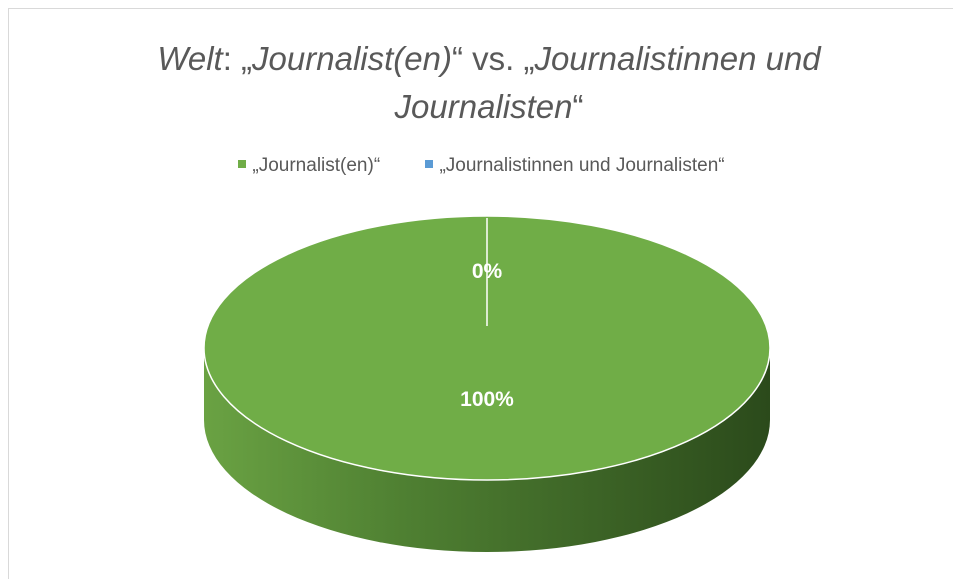 The height and width of the screenshot is (580, 953). I want to click on legend-item-journalisten-short: „Journalist(en)“, so click(309, 166).